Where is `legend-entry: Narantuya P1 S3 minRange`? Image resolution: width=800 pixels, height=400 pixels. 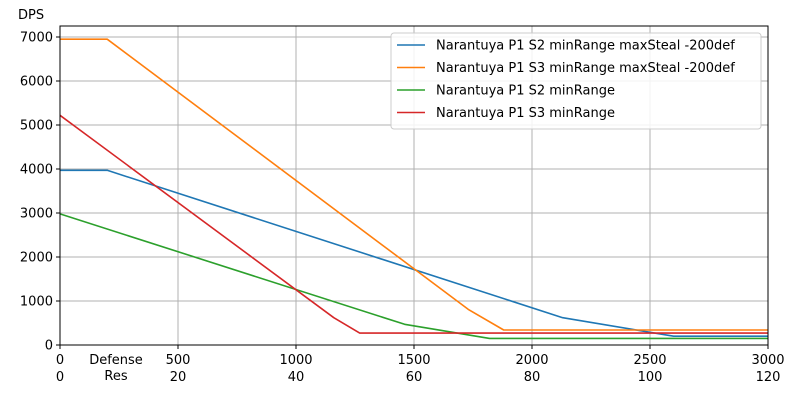 legend-entry: Narantuya P1 S3 minRange is located at coordinates (525, 113).